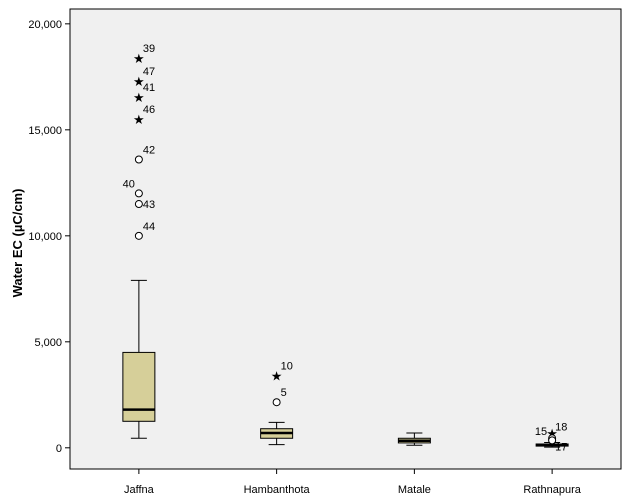 The height and width of the screenshot is (504, 629). I want to click on outlier-label: 44, so click(149, 227).